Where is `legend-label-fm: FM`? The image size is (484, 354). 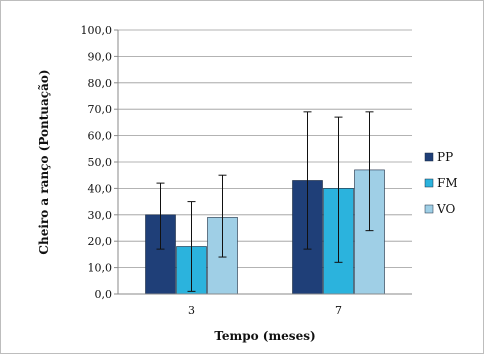
legend-label-fm: FM is located at coordinates (447, 183).